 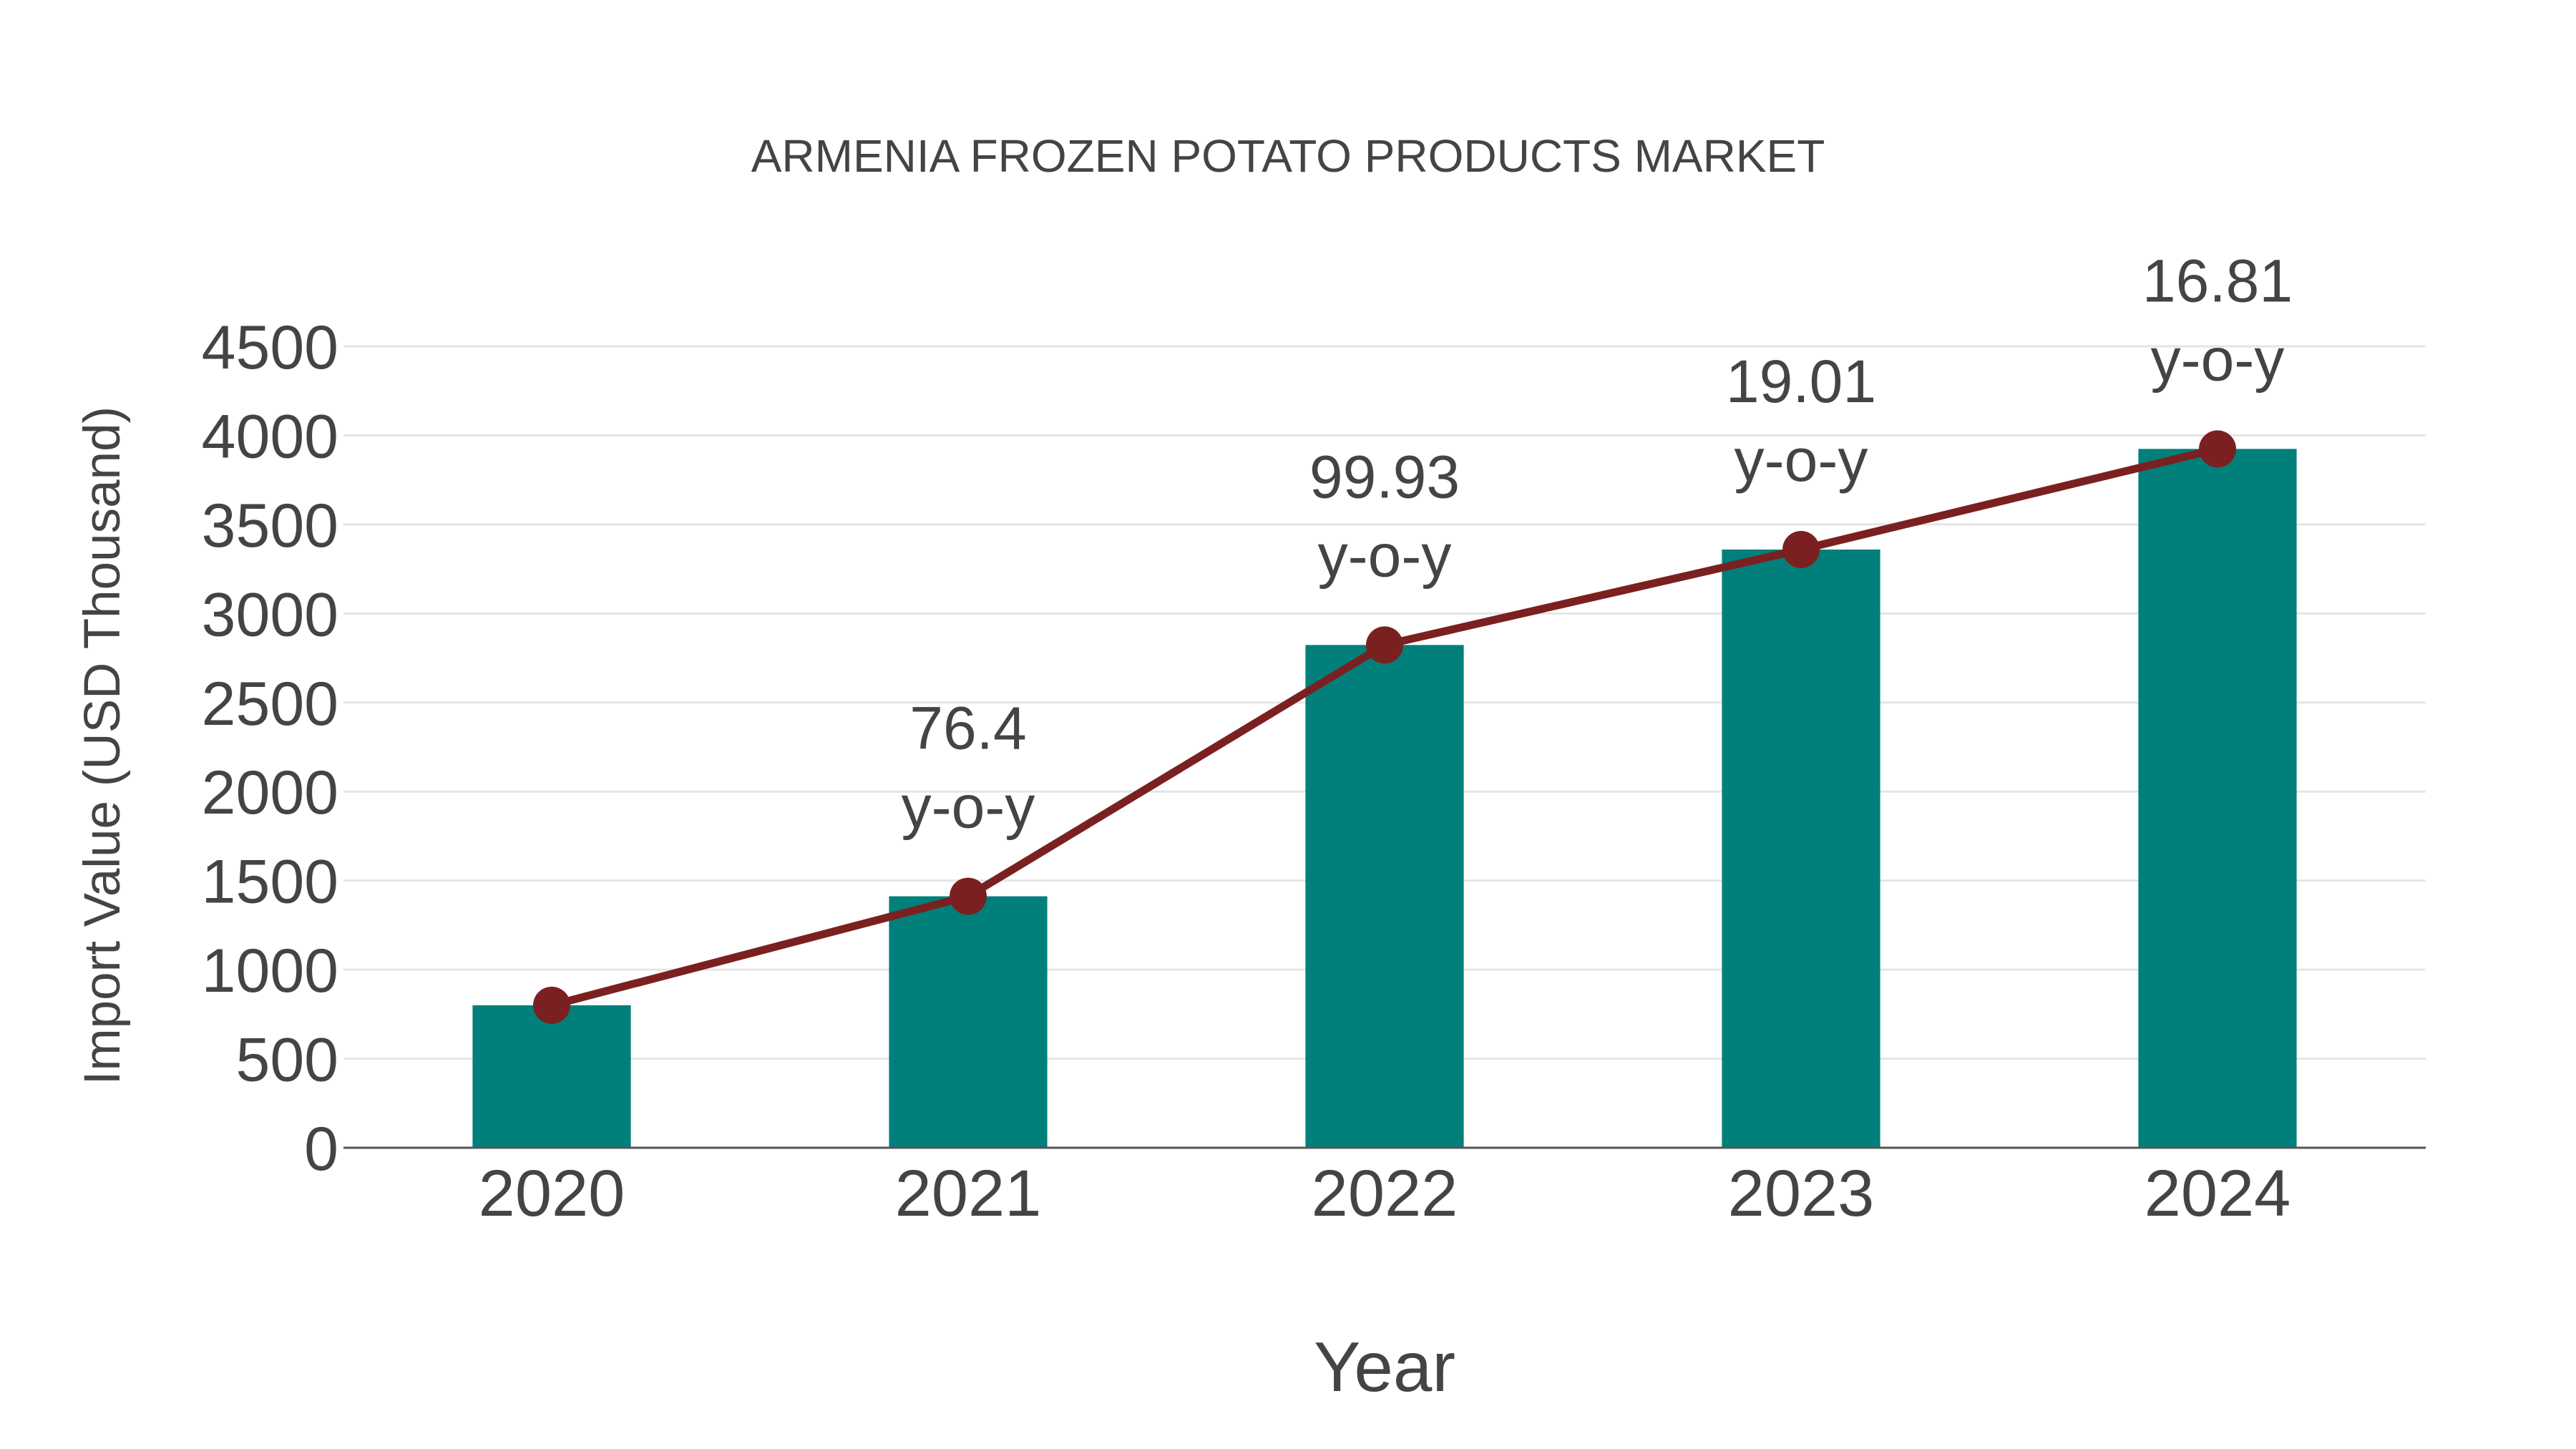 What do you see at coordinates (1384, 896) in the screenshot?
I see `bar-2022` at bounding box center [1384, 896].